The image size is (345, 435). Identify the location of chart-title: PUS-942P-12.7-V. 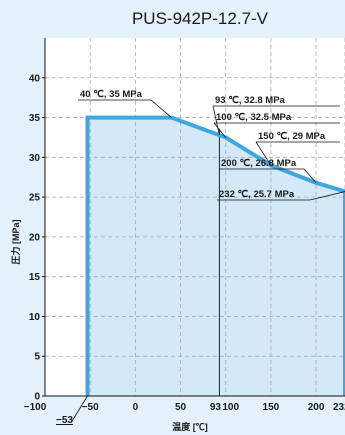
(200, 18).